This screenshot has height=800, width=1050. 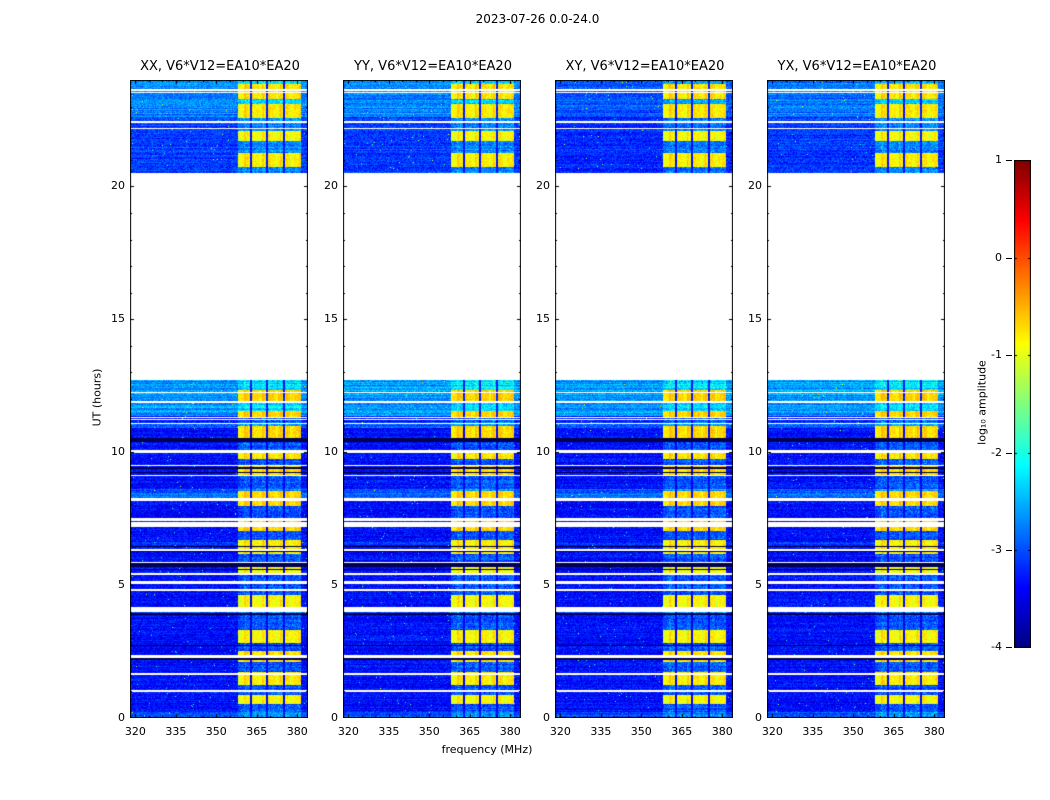 What do you see at coordinates (645, 66) in the screenshot?
I see `panel-title-xy: XY, V6*V12=EA10*EA20` at bounding box center [645, 66].